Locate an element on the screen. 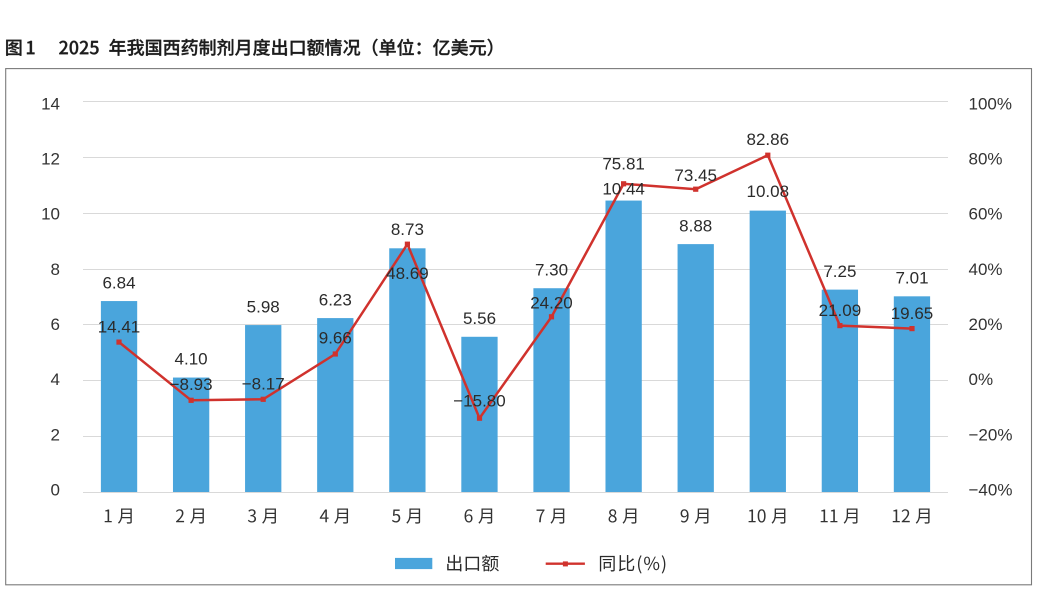 This screenshot has width=1048, height=603. svg-text: 19.65 is located at coordinates (912, 313).